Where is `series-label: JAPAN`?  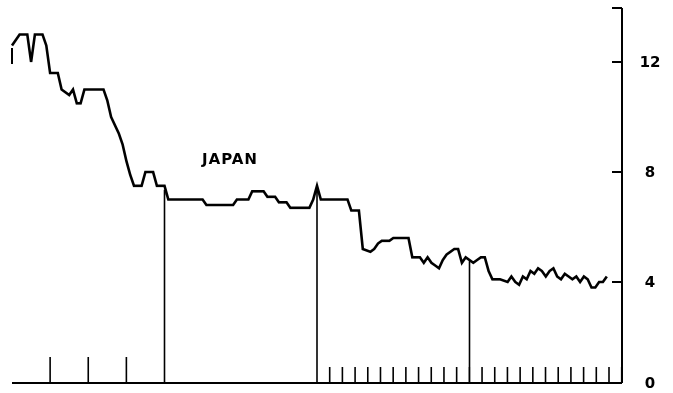 series-label: JAPAN is located at coordinates (229, 159).